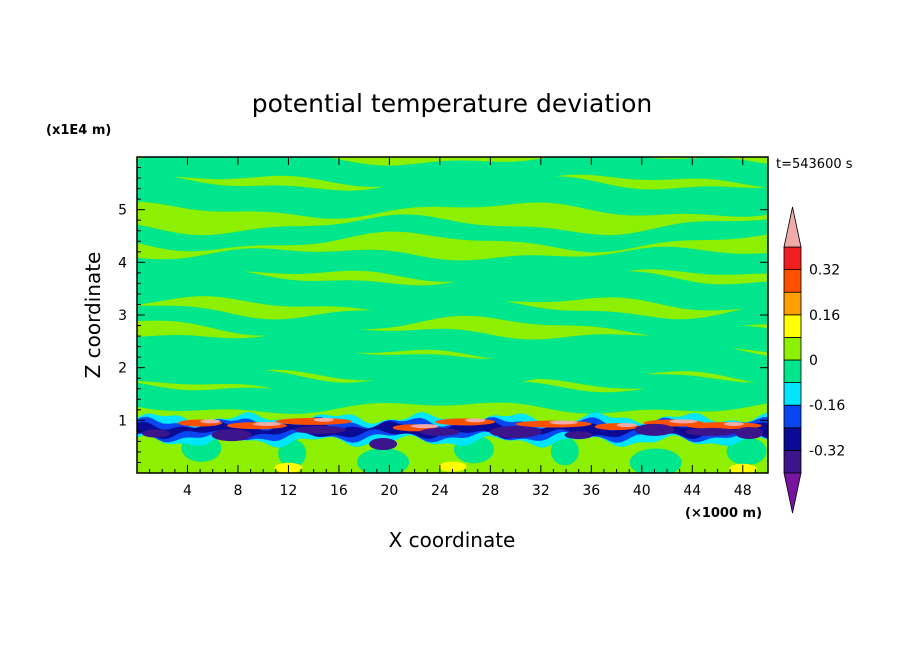  I want to click on y-tick-label: 2, so click(122, 369).